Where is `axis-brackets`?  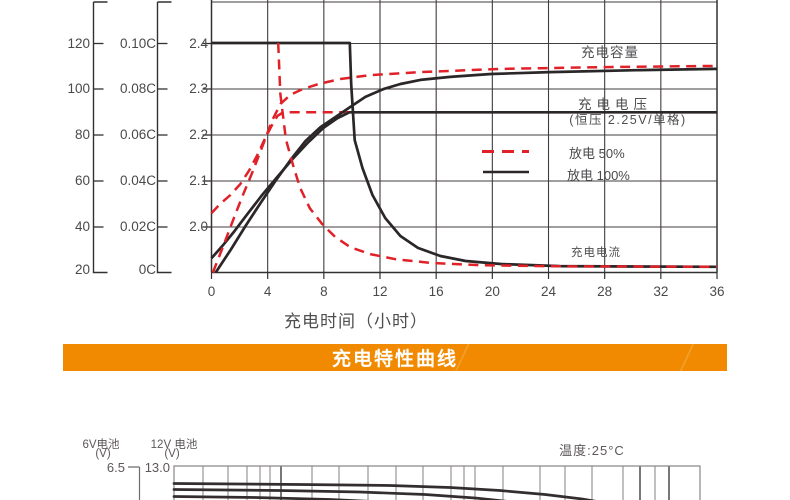
axis-brackets is located at coordinates (152, 137).